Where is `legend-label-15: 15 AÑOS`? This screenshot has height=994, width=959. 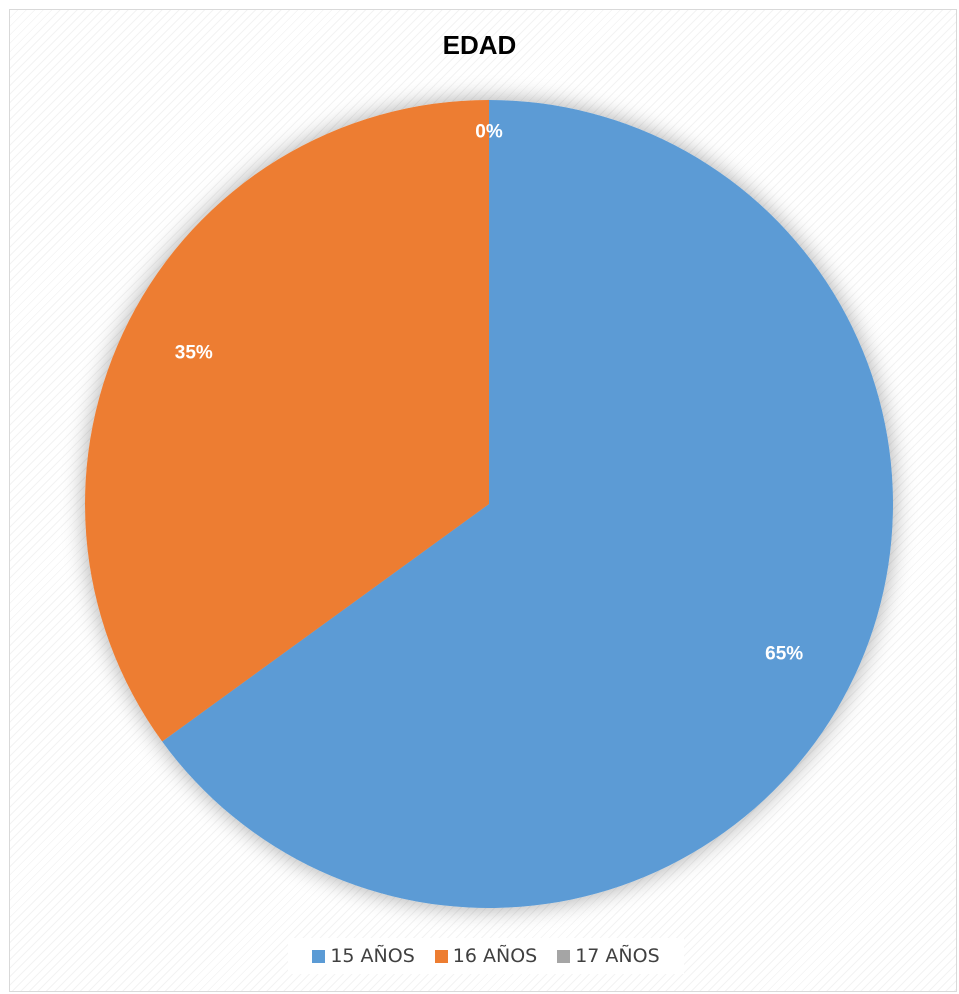 legend-label-15: 15 AÑOS is located at coordinates (372, 956).